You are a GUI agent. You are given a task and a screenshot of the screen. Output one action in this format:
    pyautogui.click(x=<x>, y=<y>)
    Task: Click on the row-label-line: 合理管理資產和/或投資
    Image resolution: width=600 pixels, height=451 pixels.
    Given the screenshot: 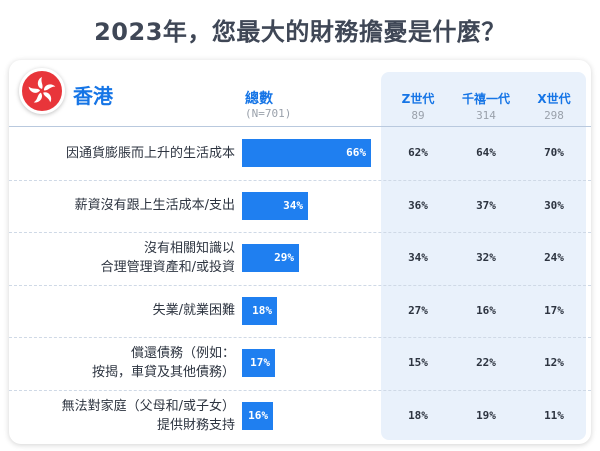 What is the action you would take?
    pyautogui.click(x=167, y=268)
    